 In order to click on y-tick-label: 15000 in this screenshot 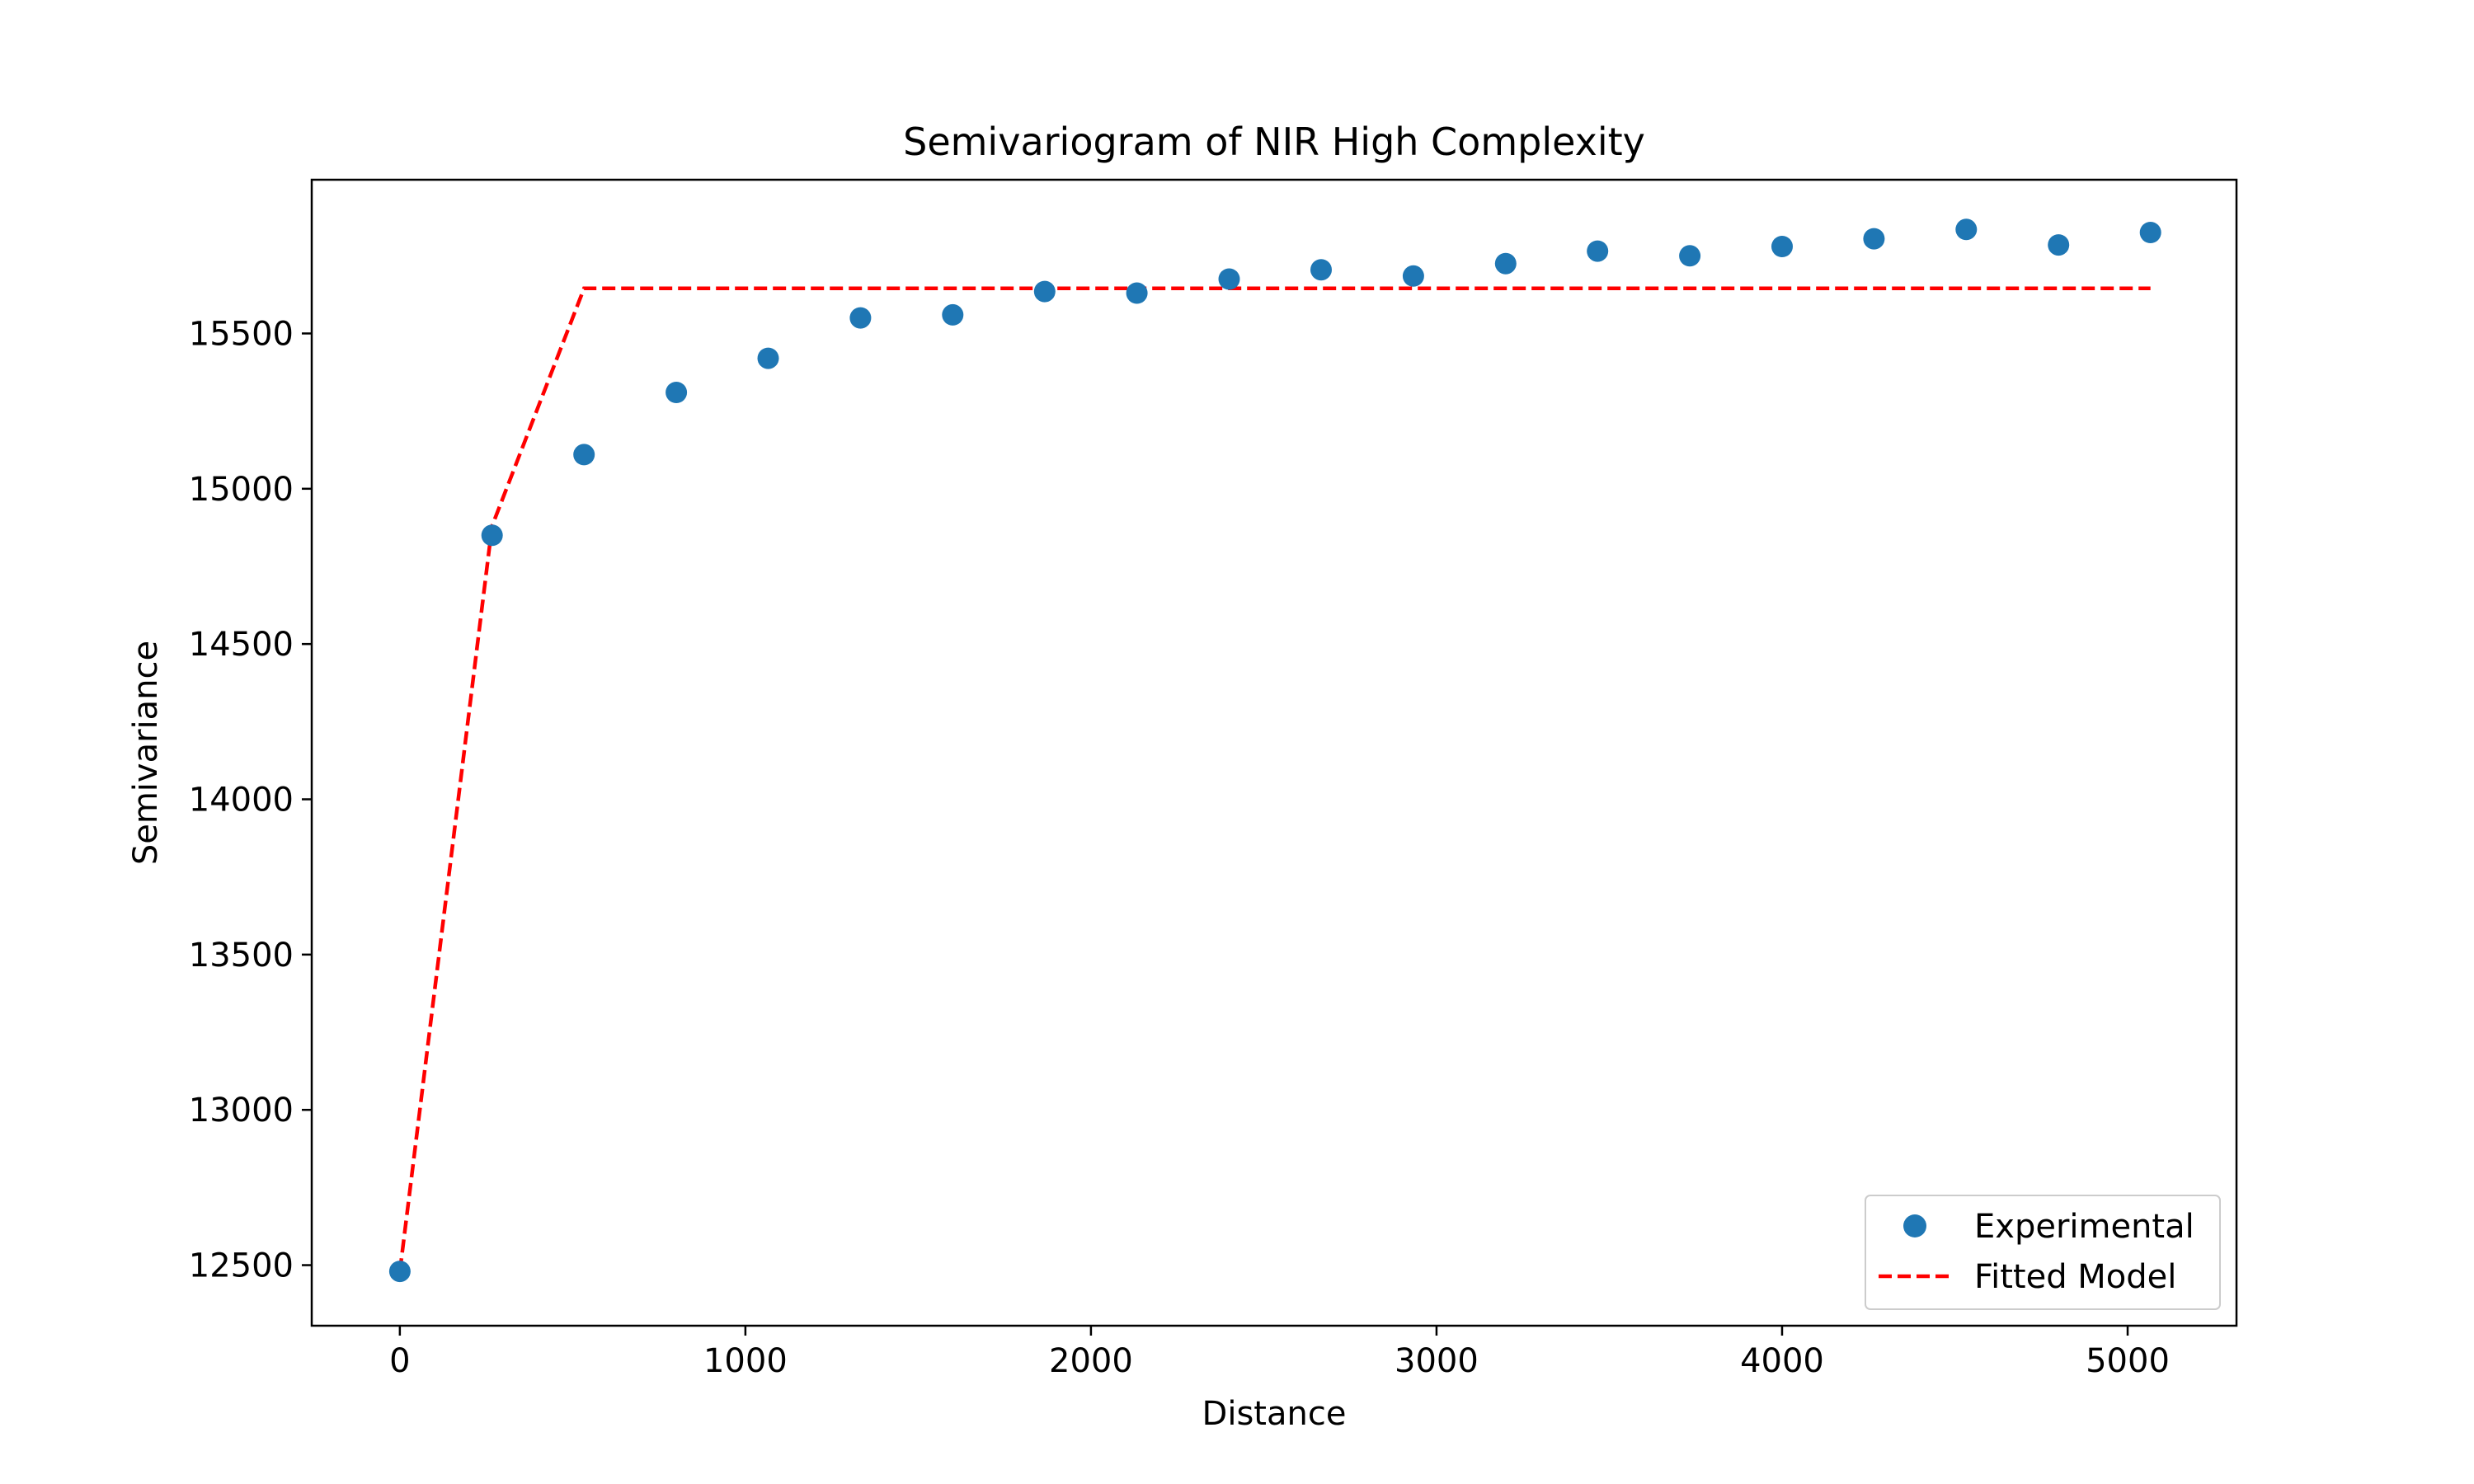, I will do `click(241, 490)`.